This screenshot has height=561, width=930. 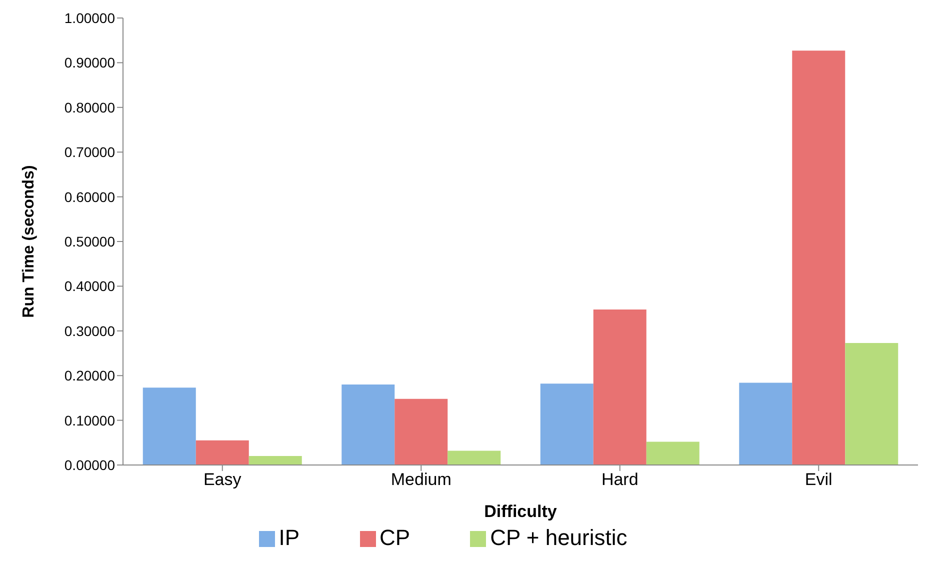 I want to click on legend-label: IP, so click(x=289, y=537).